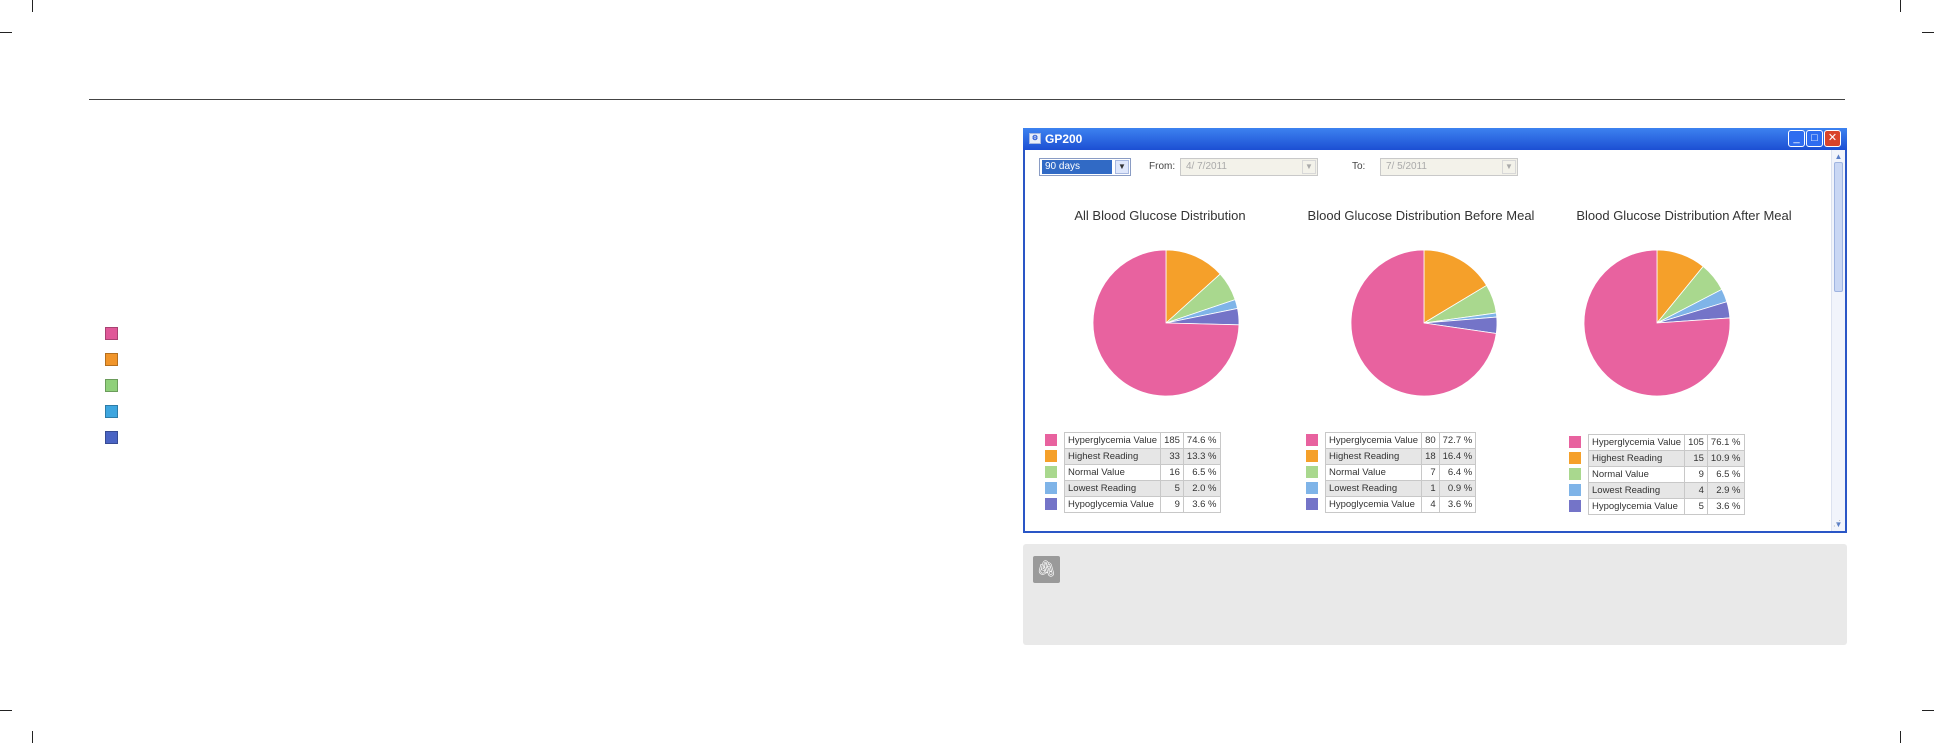 The width and height of the screenshot is (1934, 743). I want to click on legend-percent: 2.9 %, so click(1725, 490).